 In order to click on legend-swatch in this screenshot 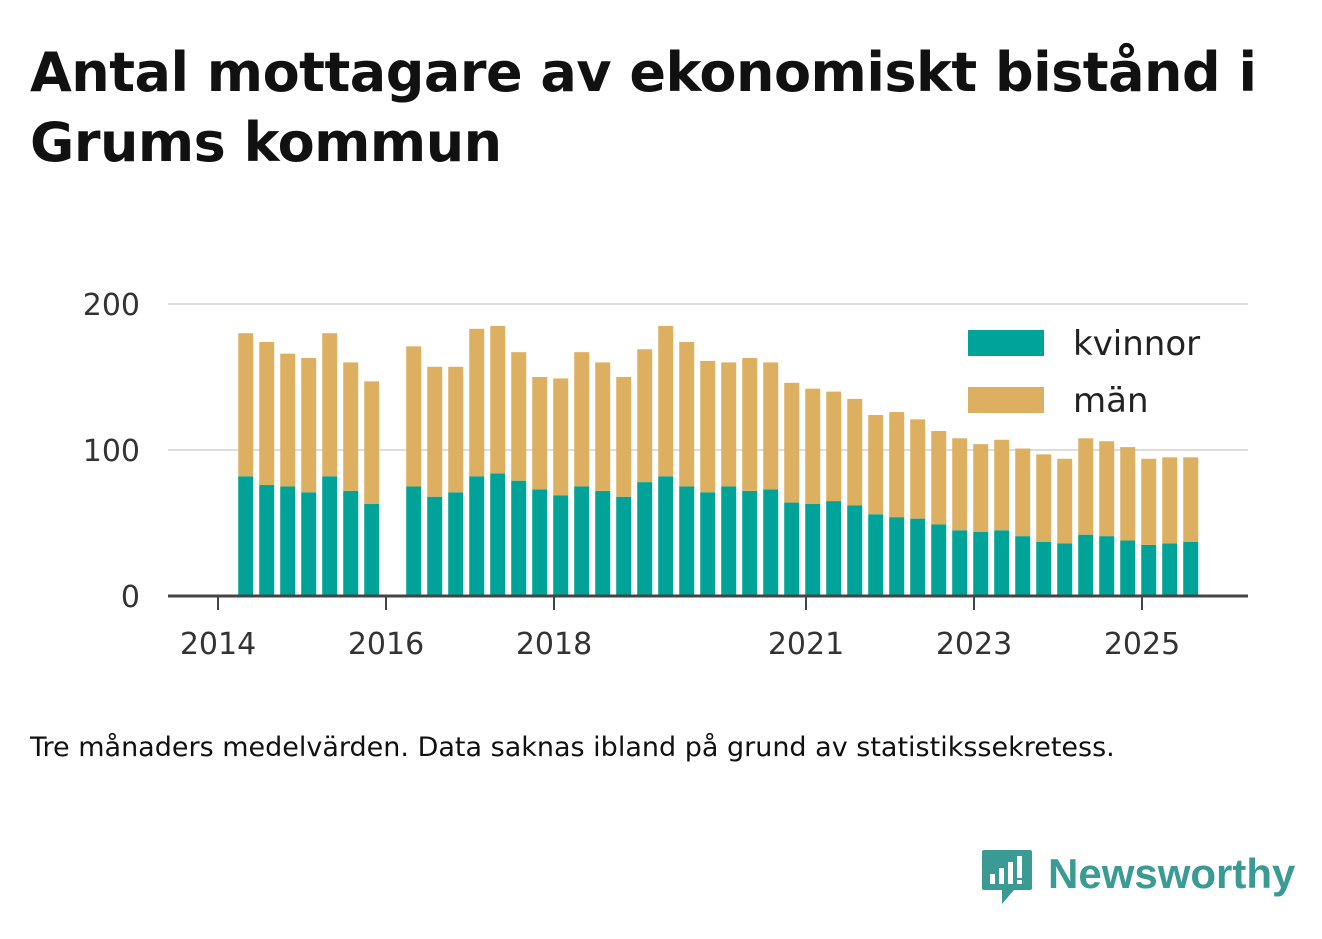, I will do `click(1006, 343)`.